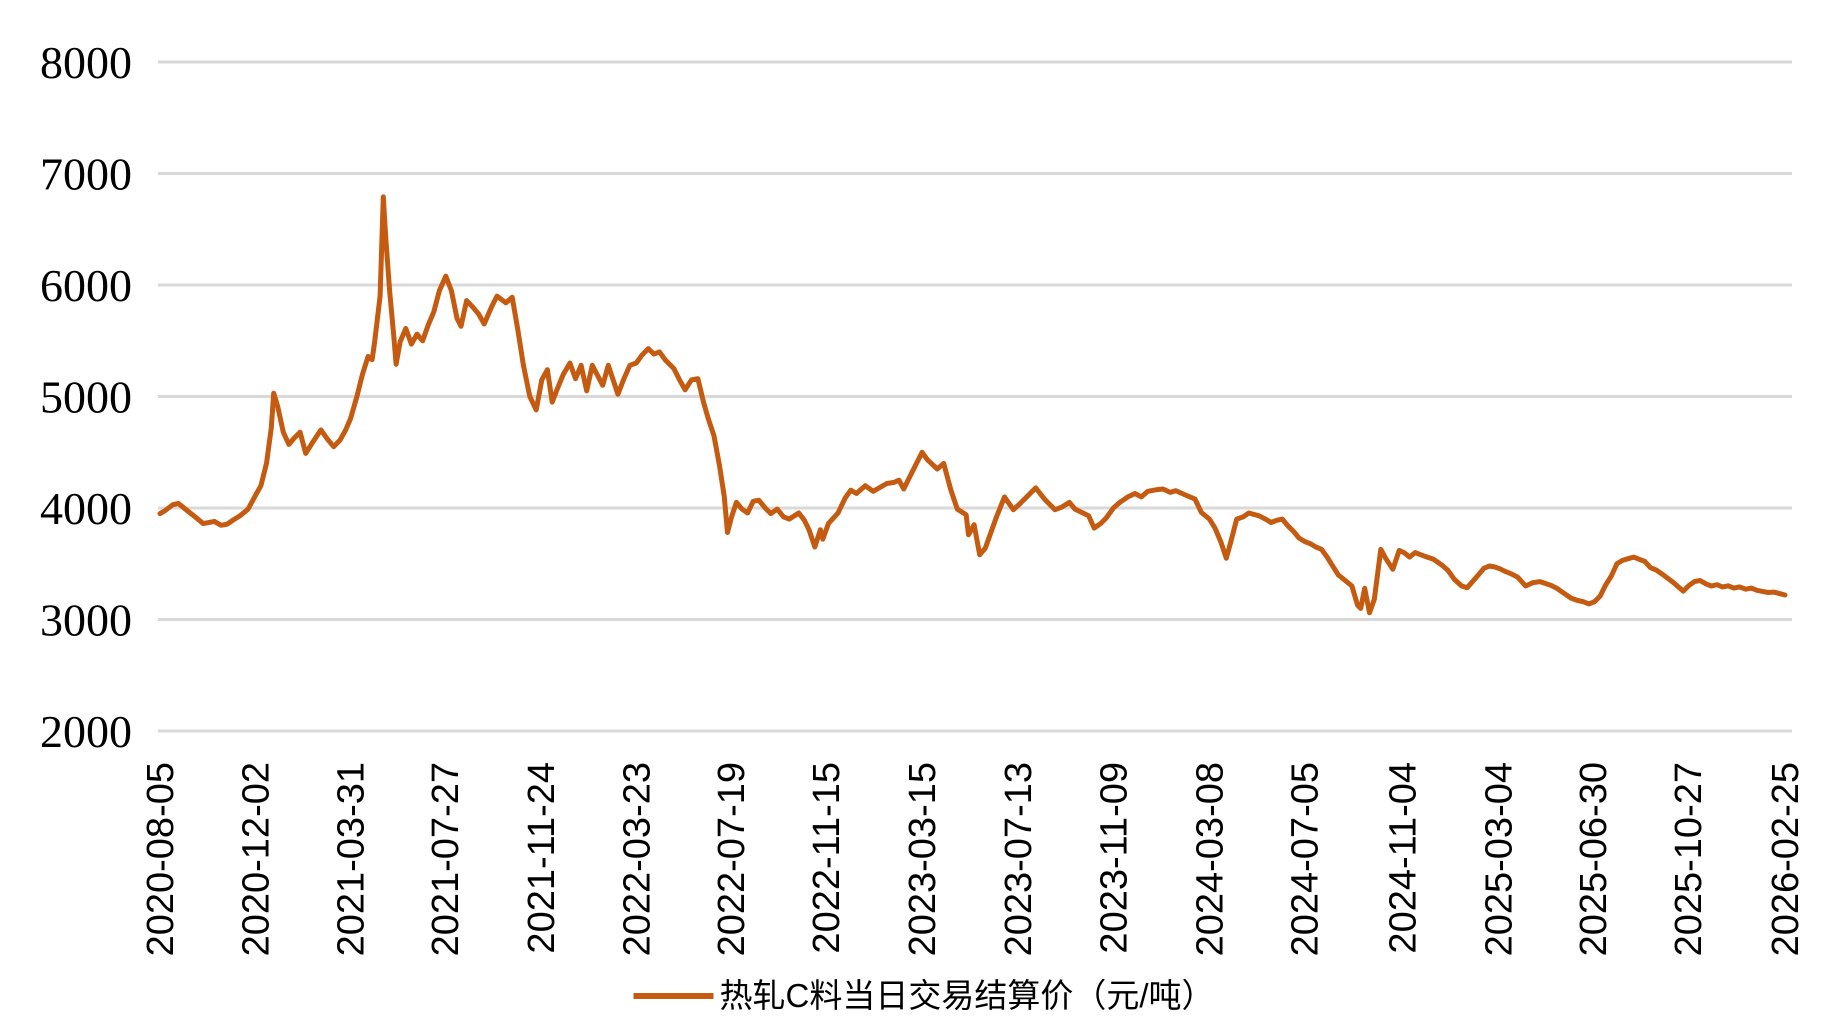  I want to click on x-axis-tick-label: 2023-11-09, so click(1114, 858).